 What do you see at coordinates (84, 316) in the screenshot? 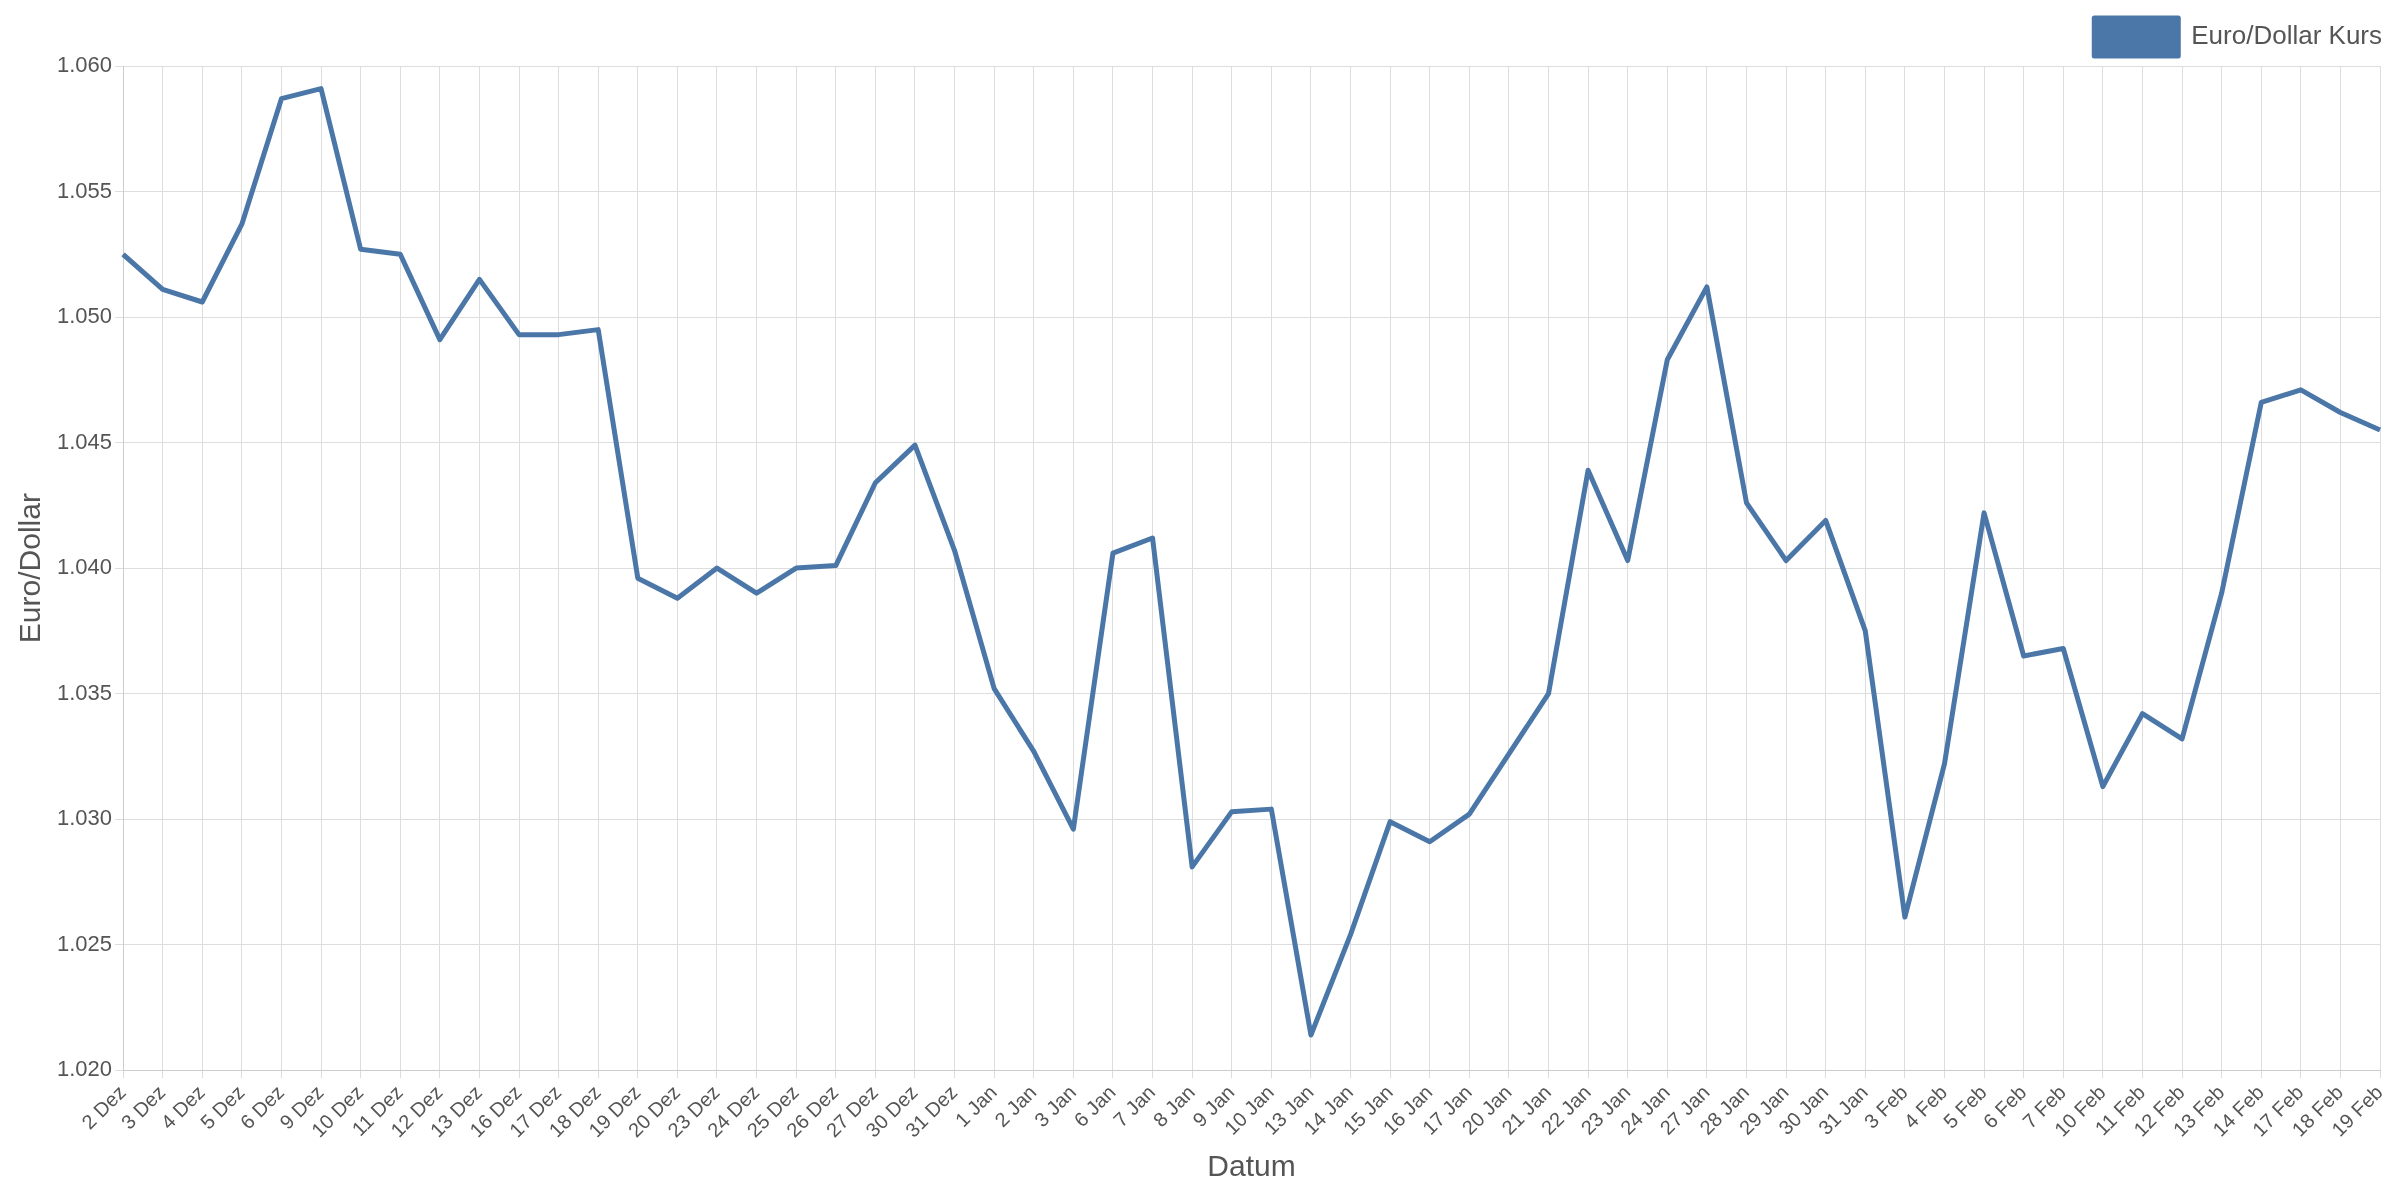
I see `y-tick-label: 1.050` at bounding box center [84, 316].